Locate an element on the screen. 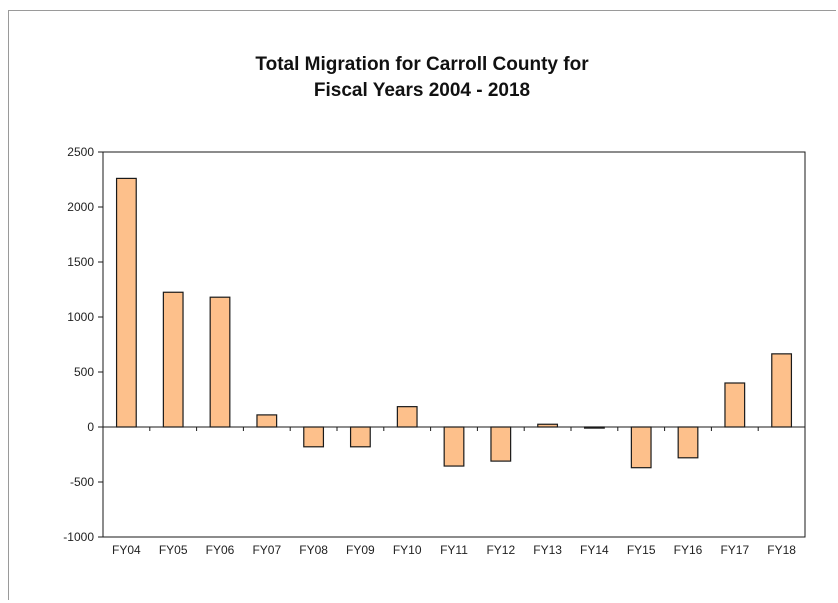  x-tick-label: FY09 is located at coordinates (360, 550).